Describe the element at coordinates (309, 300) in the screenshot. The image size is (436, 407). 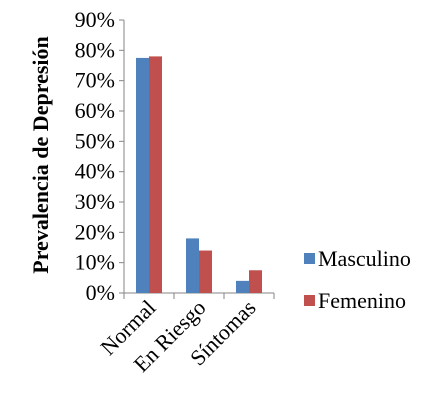
I see `legend-swatch-femenino` at that location.